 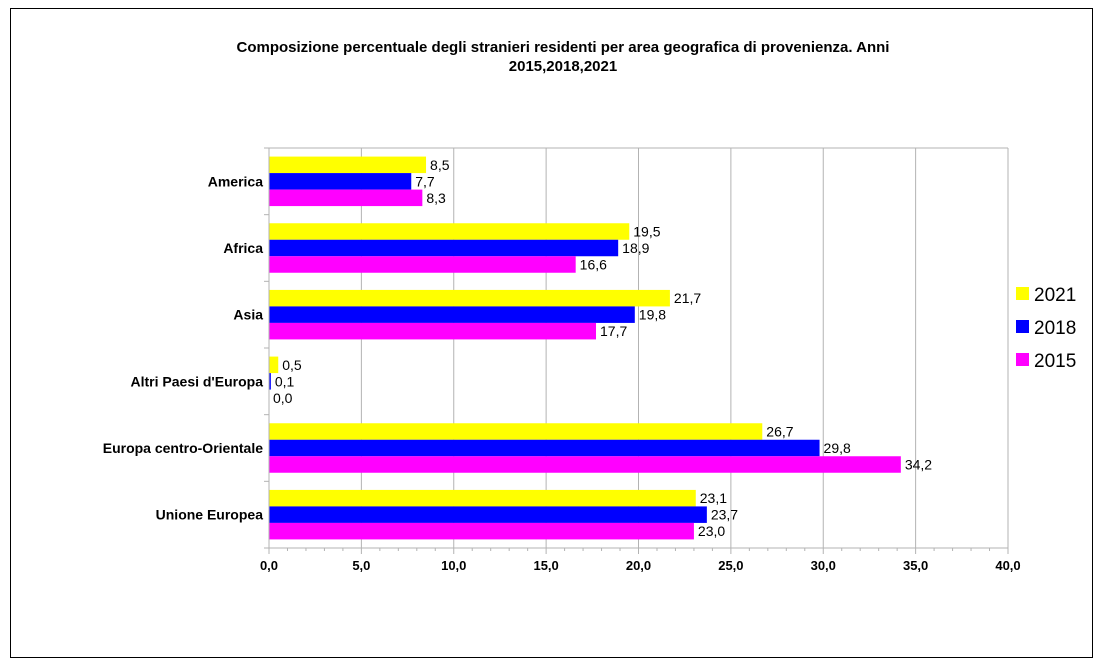 I want to click on category-label: Africa, so click(x=243, y=248).